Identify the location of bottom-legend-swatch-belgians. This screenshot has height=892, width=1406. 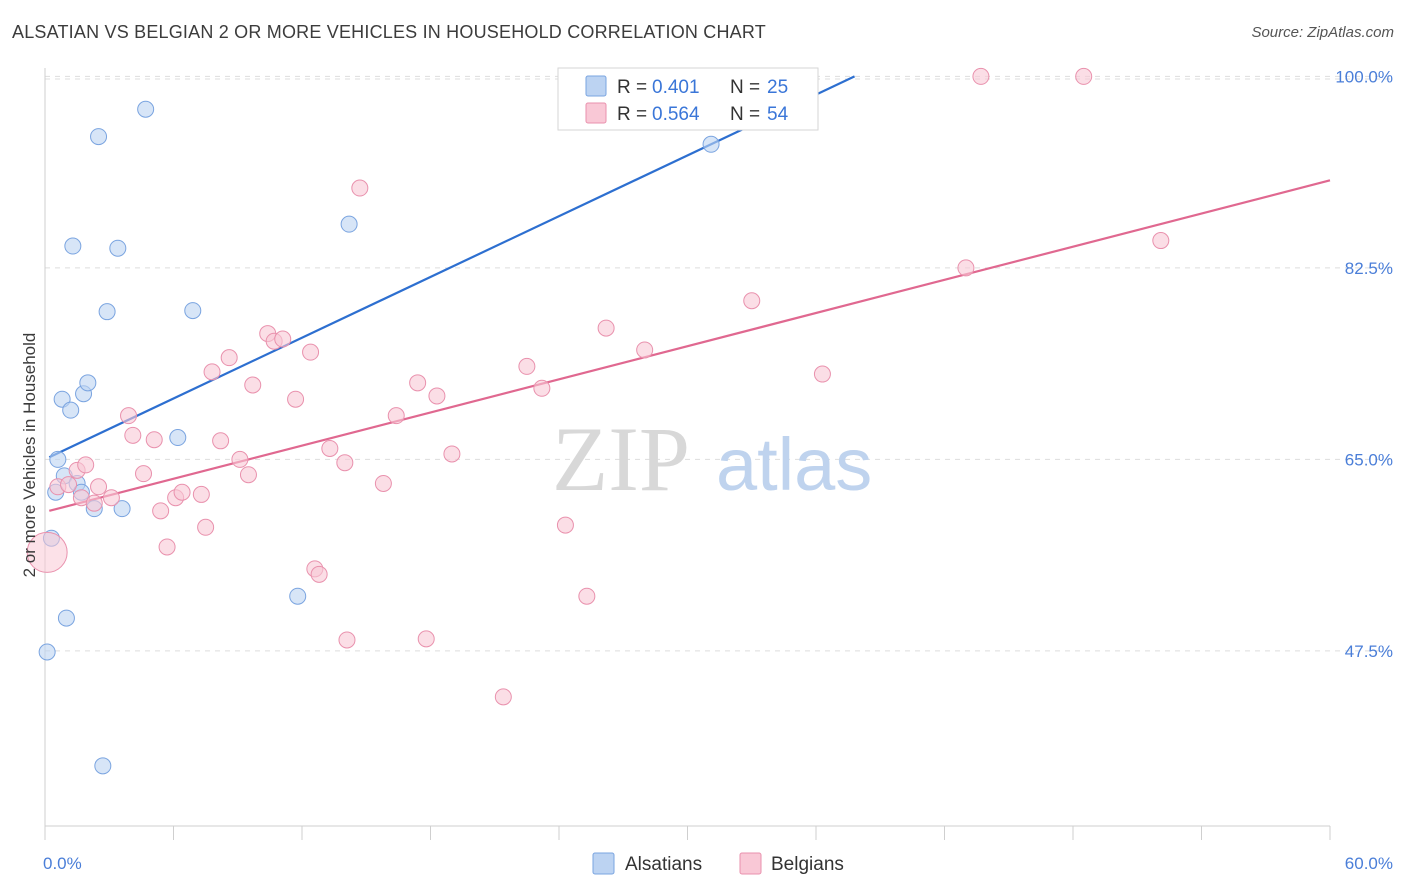
(750, 863).